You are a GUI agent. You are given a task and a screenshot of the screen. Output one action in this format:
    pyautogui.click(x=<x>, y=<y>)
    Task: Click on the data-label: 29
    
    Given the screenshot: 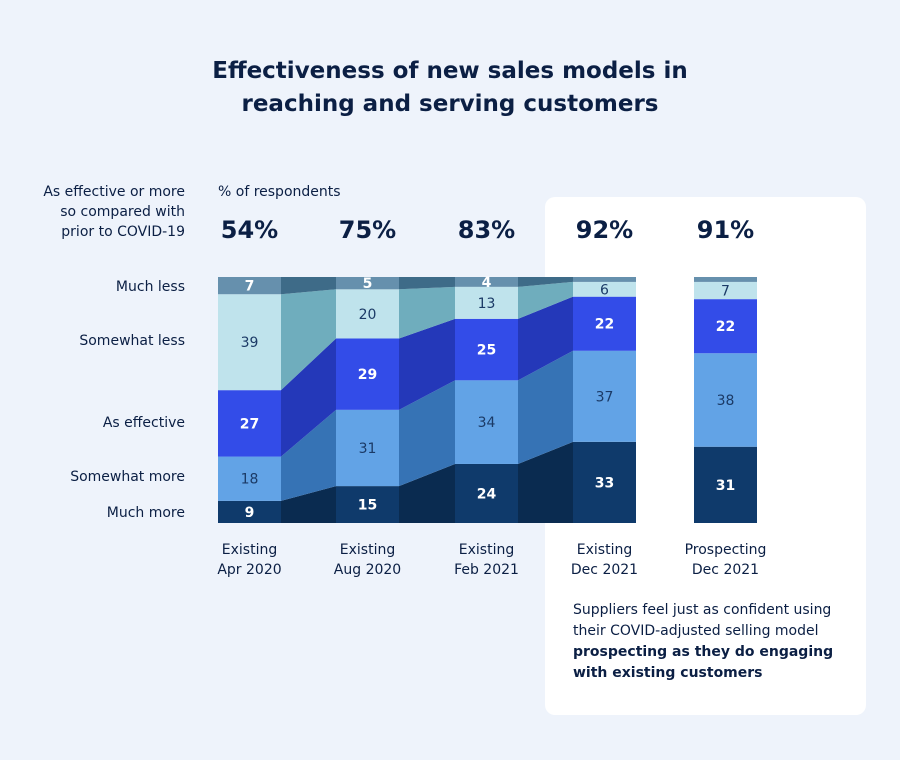 What is the action you would take?
    pyautogui.click(x=367, y=375)
    